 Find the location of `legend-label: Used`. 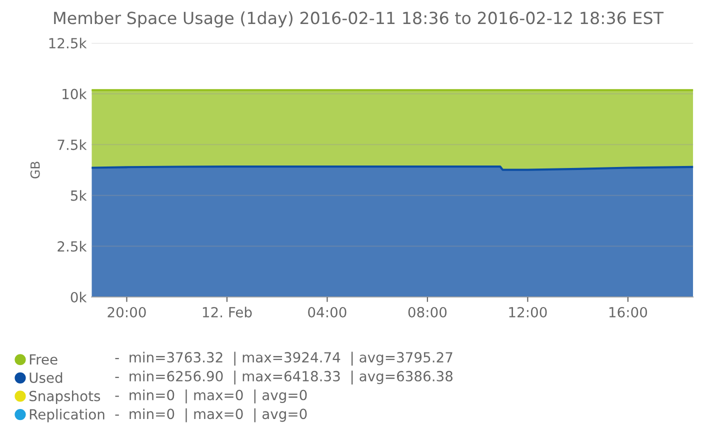

legend-label: Used is located at coordinates (46, 377).